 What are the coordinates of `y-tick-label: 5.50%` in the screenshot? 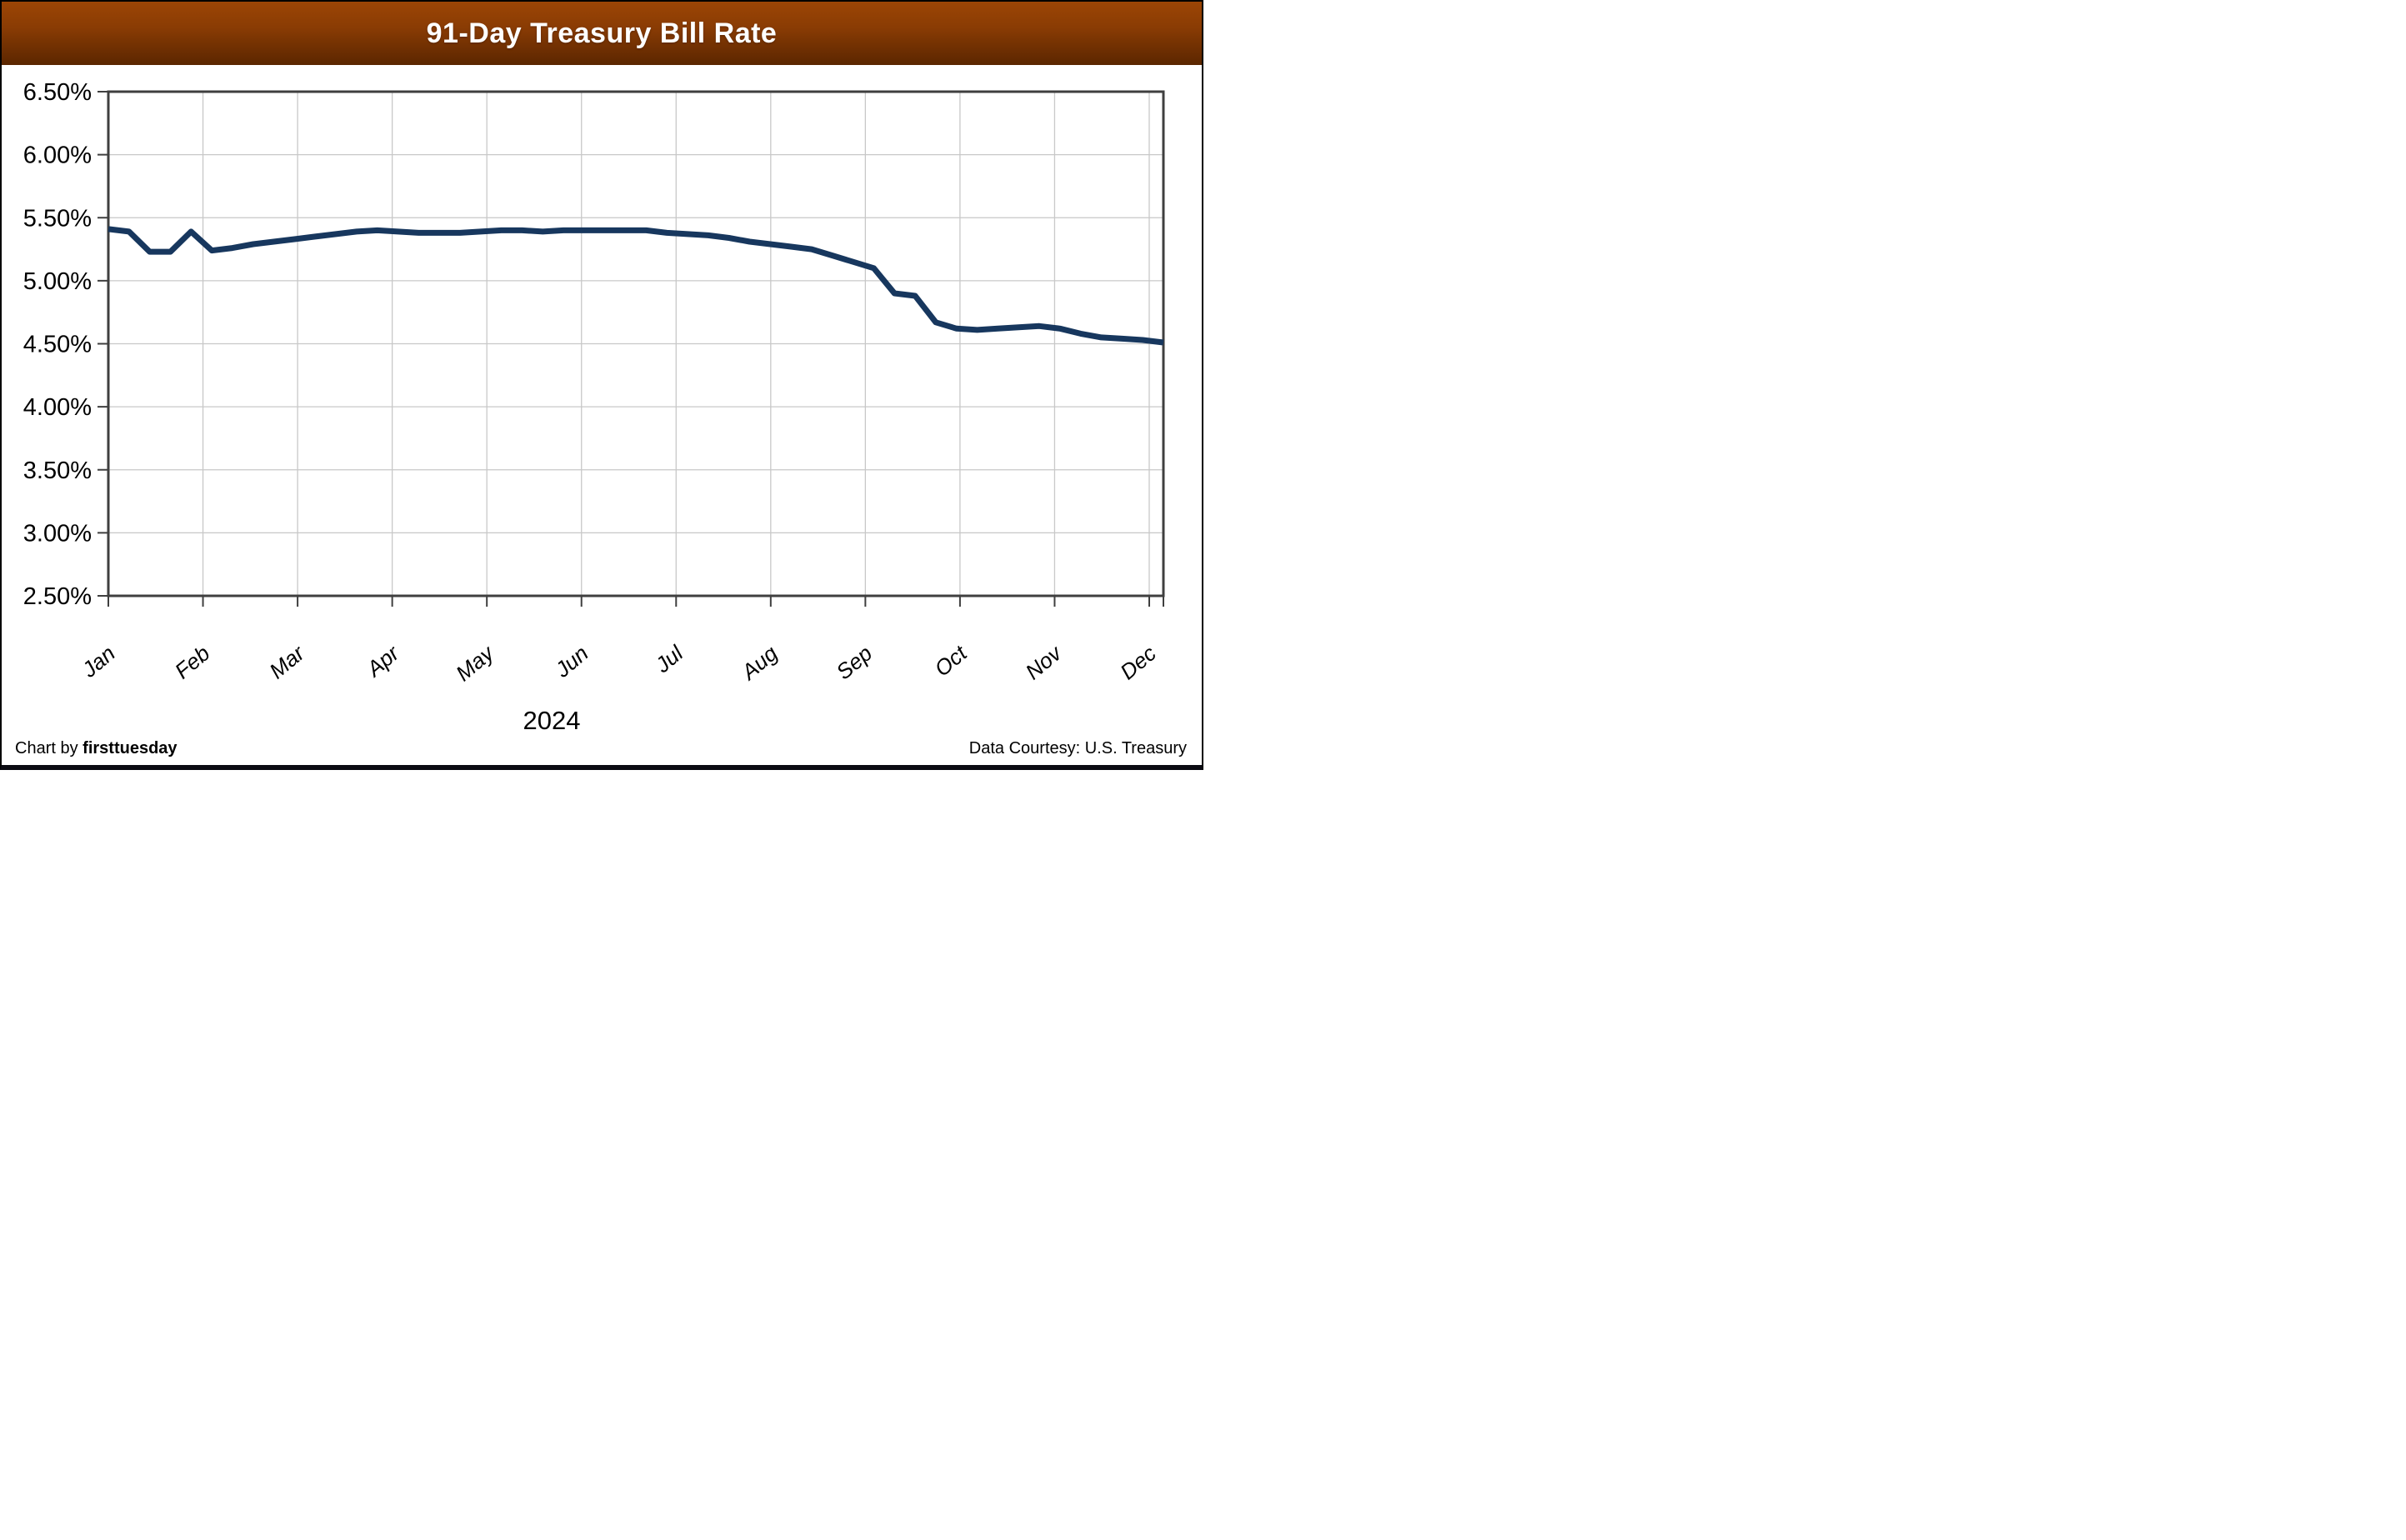 It's located at (58, 218).